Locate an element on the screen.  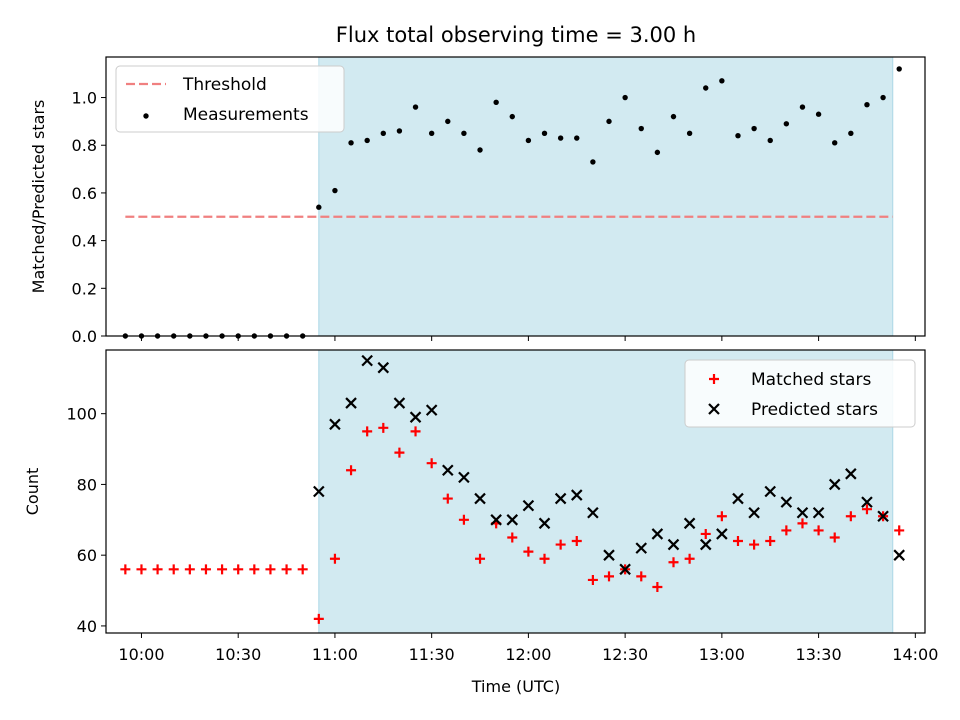
legend-predicted-swatch is located at coordinates (714, 409).